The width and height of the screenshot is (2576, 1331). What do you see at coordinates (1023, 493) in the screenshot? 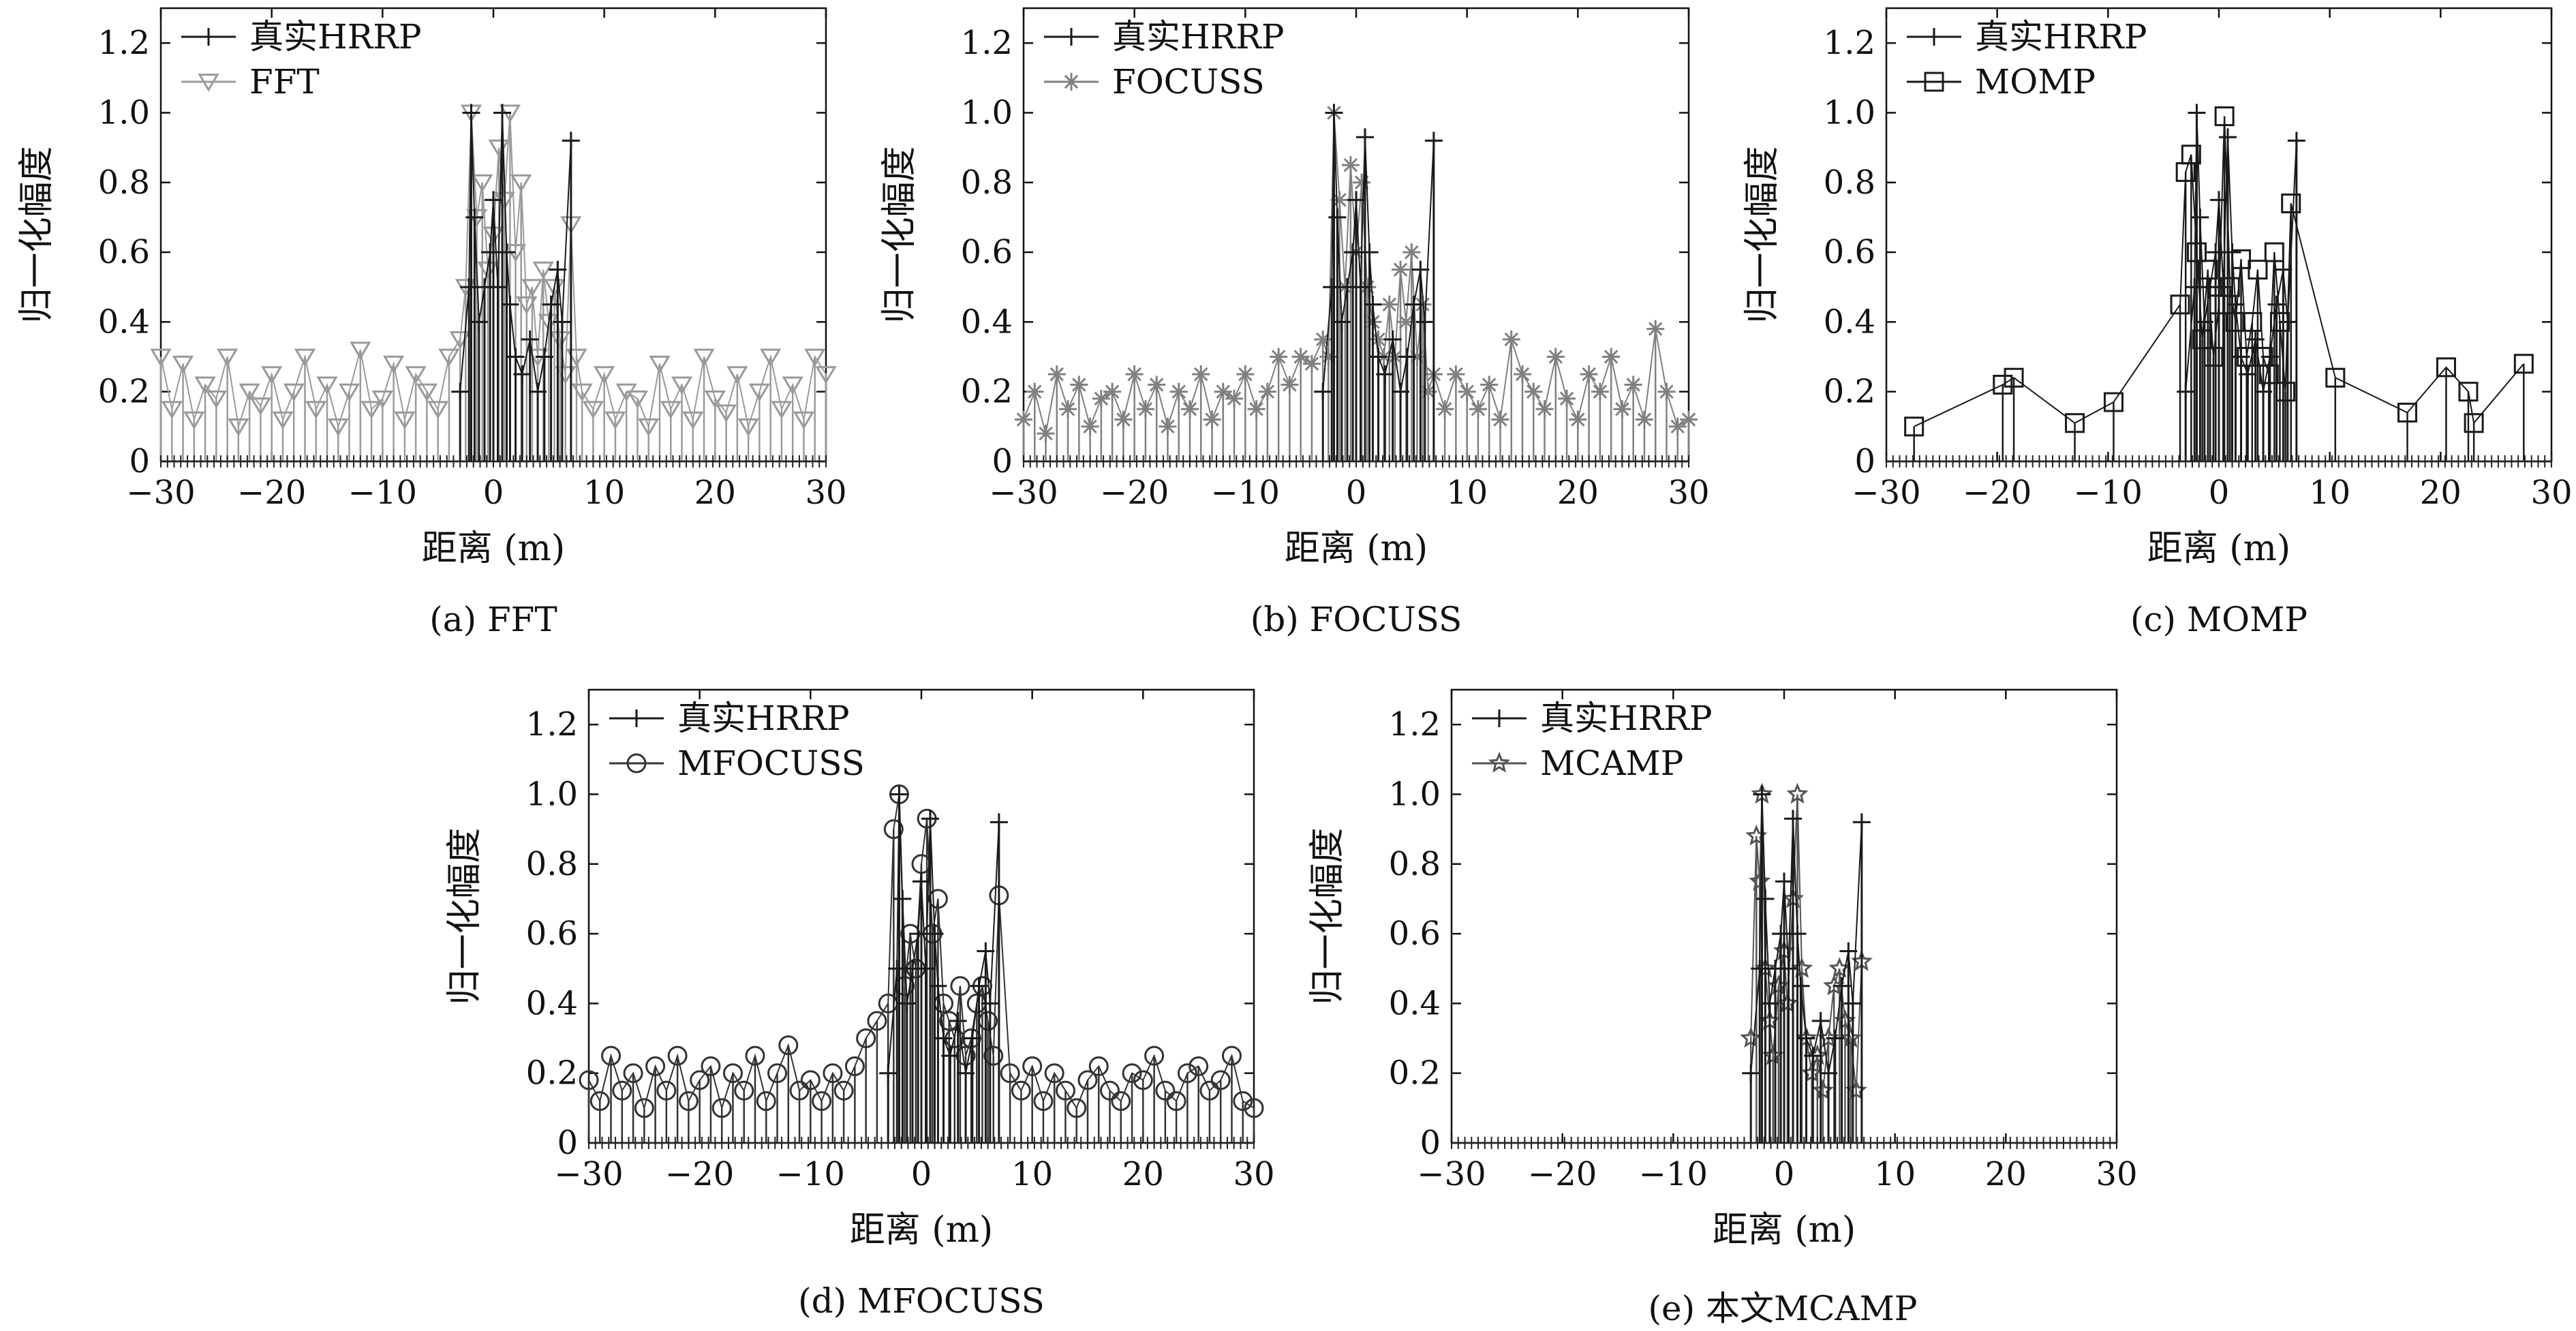
I see `x-tick-label: −30` at bounding box center [1023, 493].